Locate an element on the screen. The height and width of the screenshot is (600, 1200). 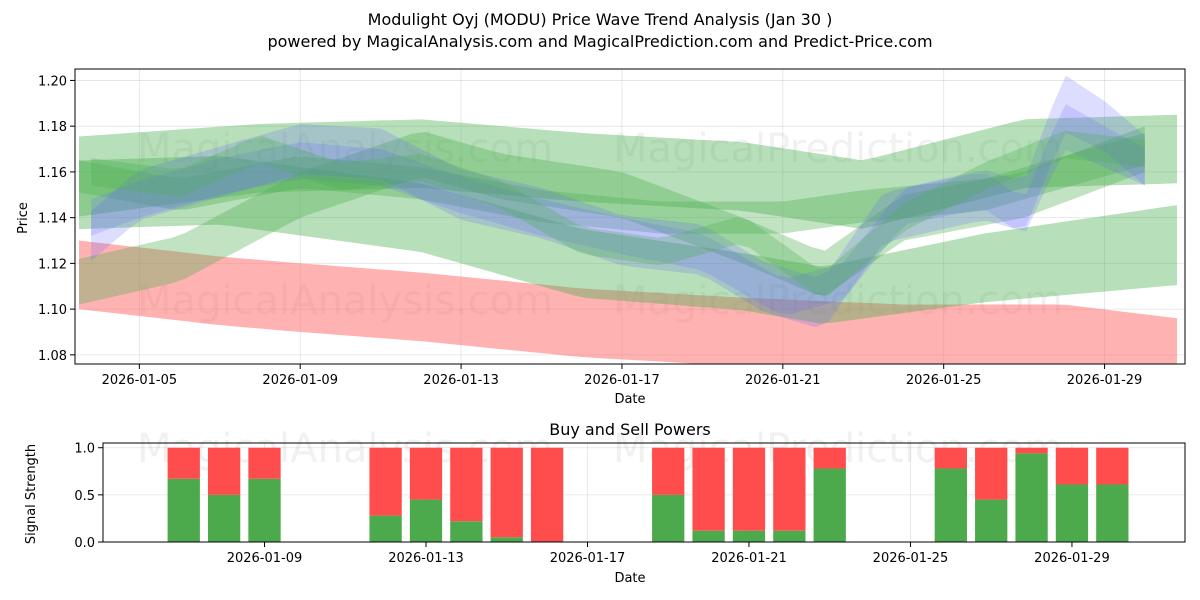
price-y-tick-label: 1.08 is located at coordinates (52, 356).